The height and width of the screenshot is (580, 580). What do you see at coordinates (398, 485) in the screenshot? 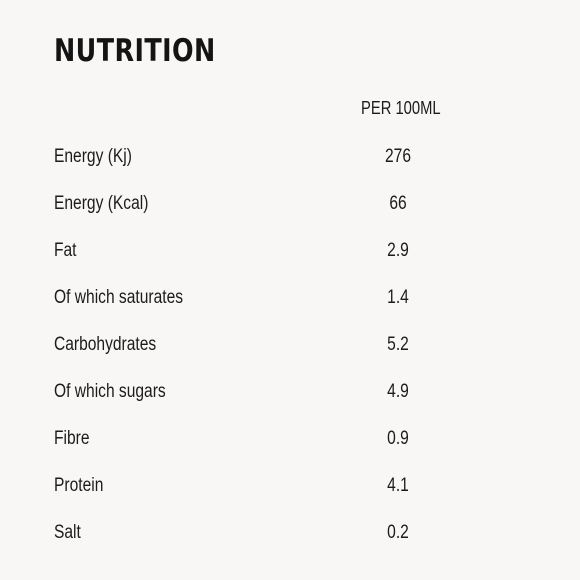
I see `nutrient-value: 4.1` at bounding box center [398, 485].